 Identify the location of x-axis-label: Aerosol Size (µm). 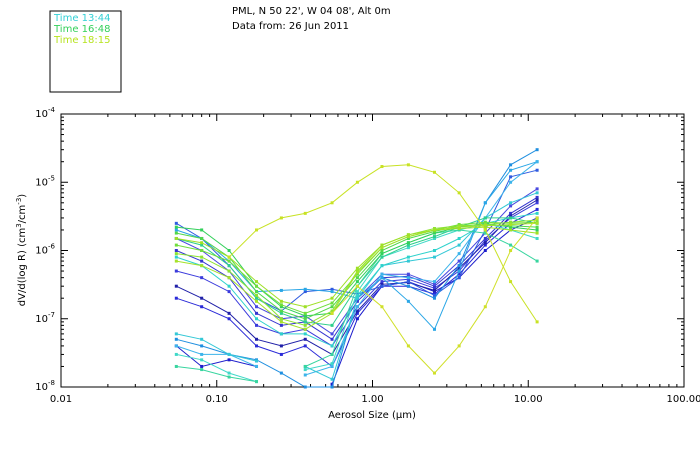
(372, 415).